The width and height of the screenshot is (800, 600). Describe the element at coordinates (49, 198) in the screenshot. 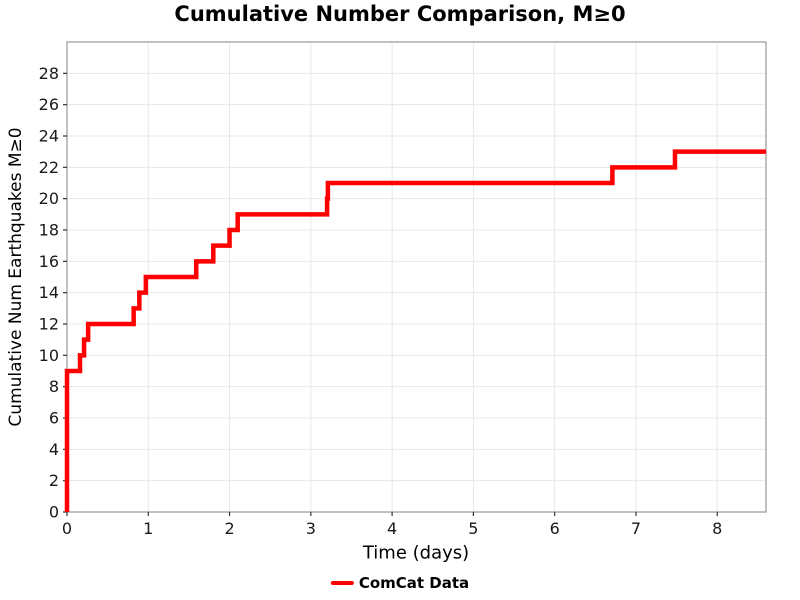

I see `svg-text: 20` at that location.